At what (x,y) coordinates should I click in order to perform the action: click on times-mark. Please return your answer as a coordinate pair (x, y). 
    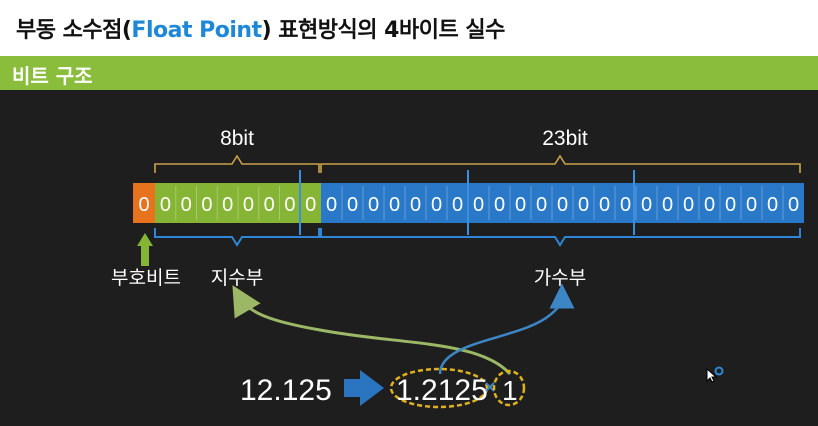
    Looking at the image, I should click on (490, 387).